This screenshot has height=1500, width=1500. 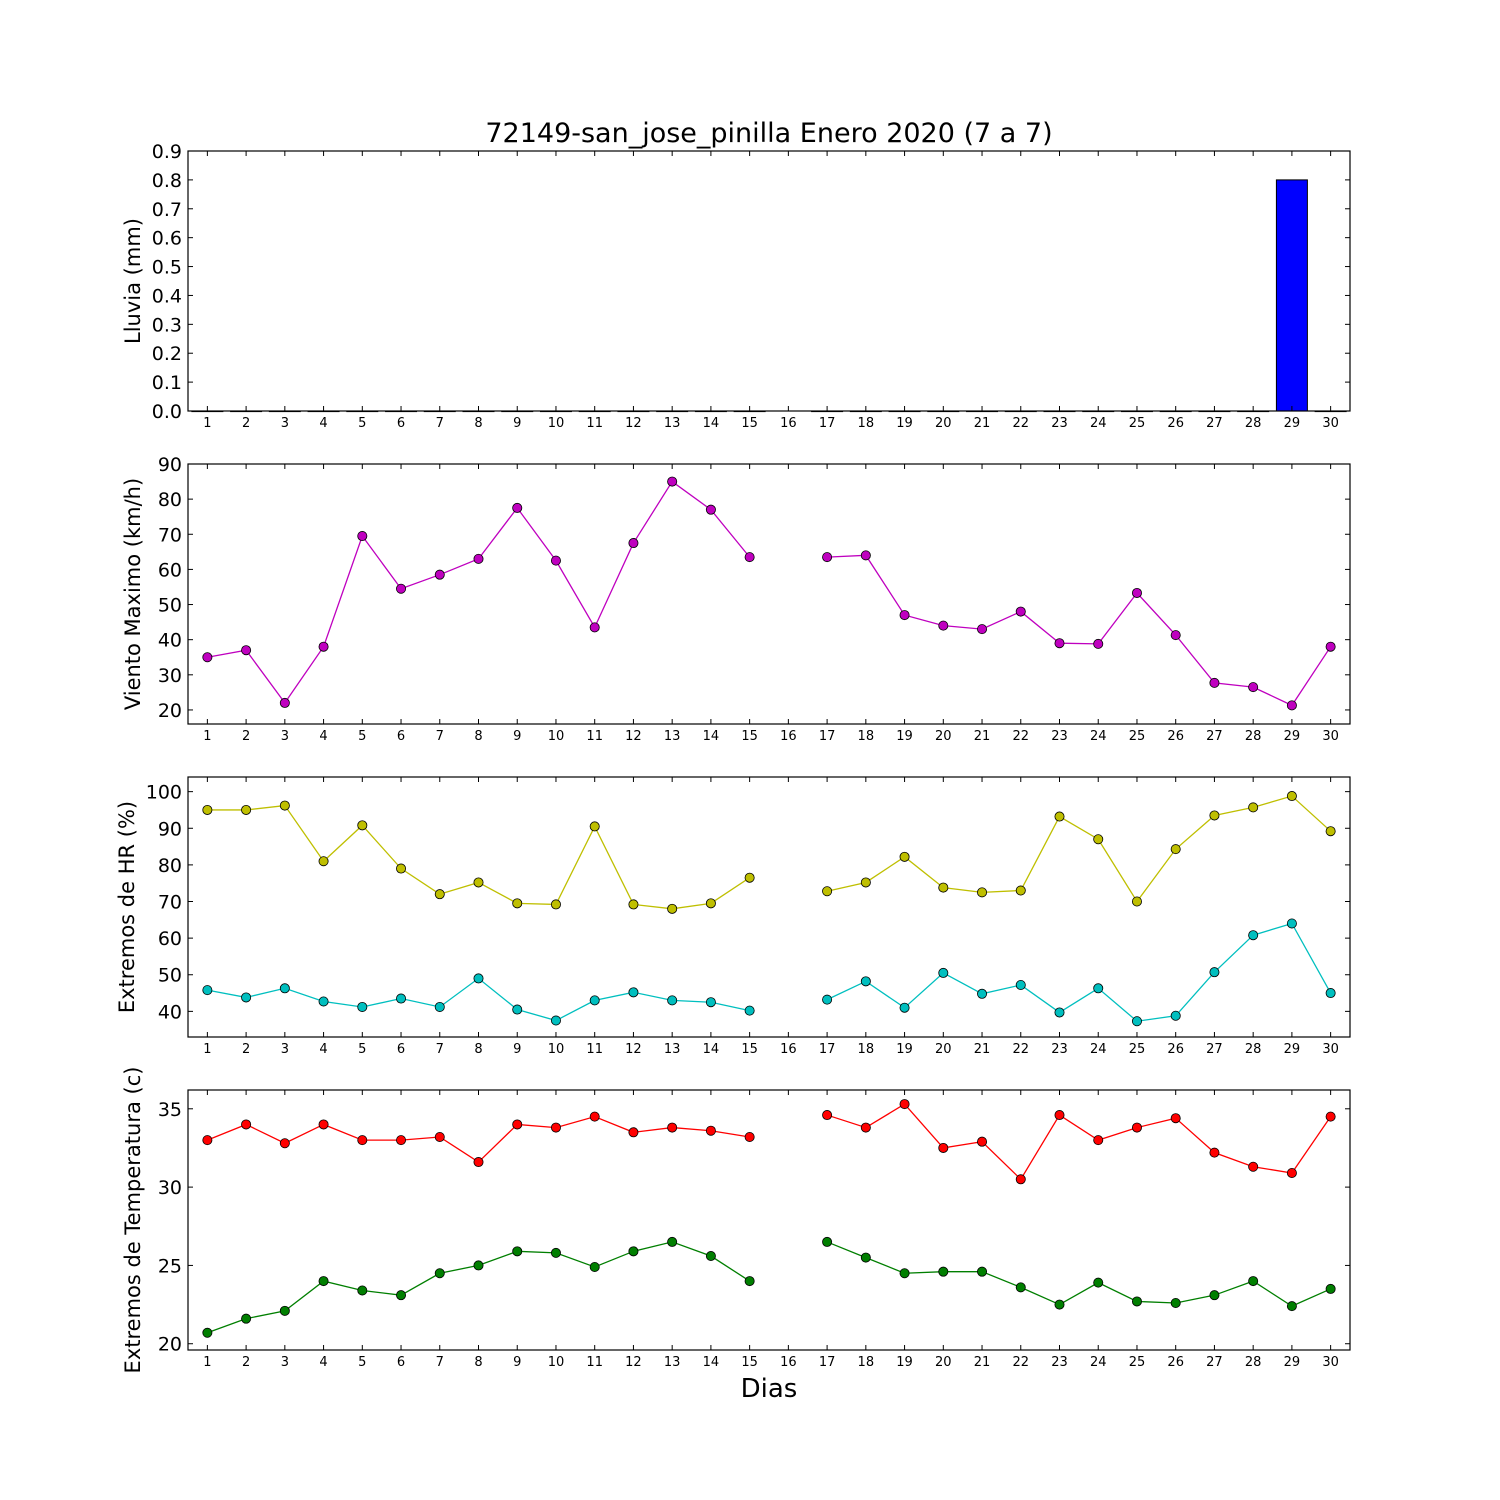 What do you see at coordinates (788, 1362) in the screenshot?
I see `temperature-xtick-label: 16` at bounding box center [788, 1362].